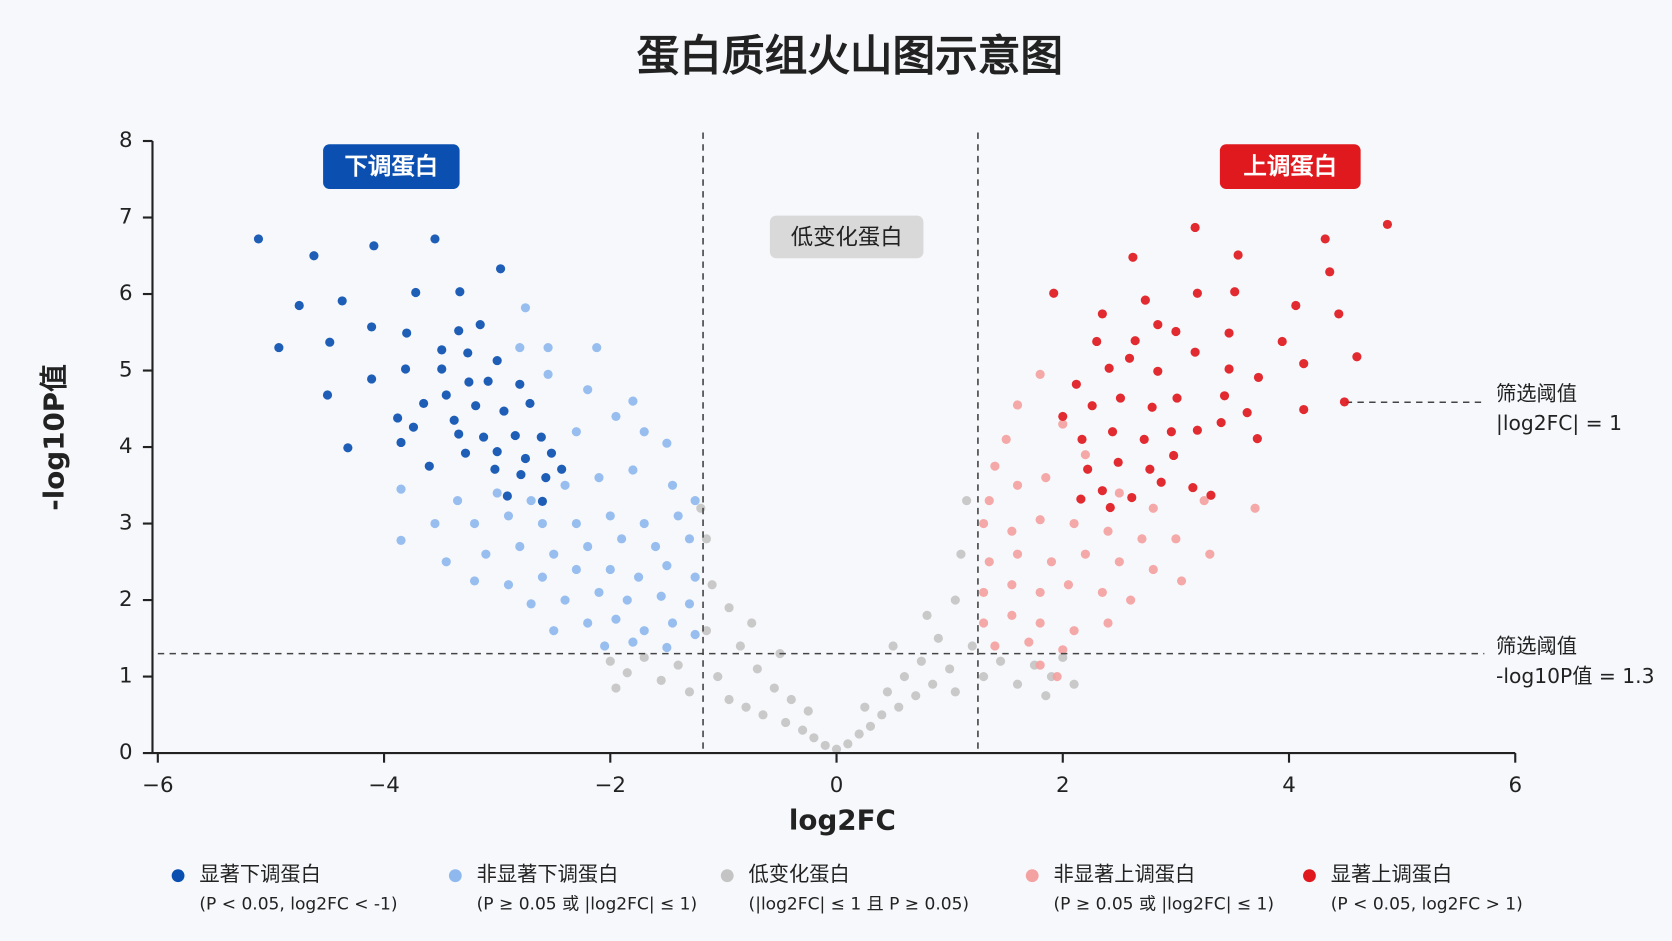 This screenshot has width=1672, height=941. What do you see at coordinates (126, 217) in the screenshot?
I see `y-tick-label: 7` at bounding box center [126, 217].